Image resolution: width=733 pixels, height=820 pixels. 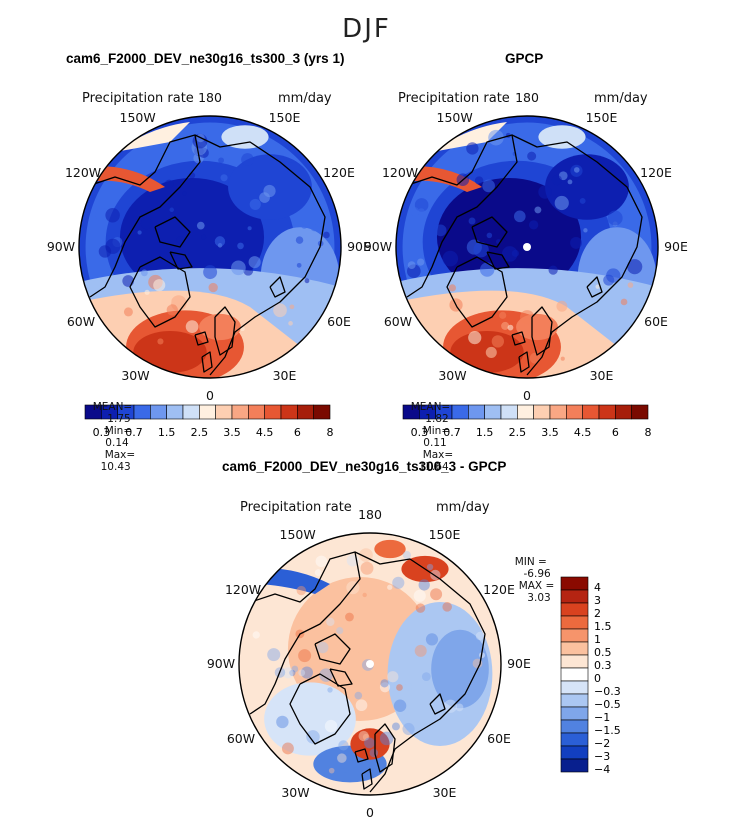 What do you see at coordinates (536, 586) in the screenshot?
I see `max-label: MAX =` at bounding box center [536, 586].